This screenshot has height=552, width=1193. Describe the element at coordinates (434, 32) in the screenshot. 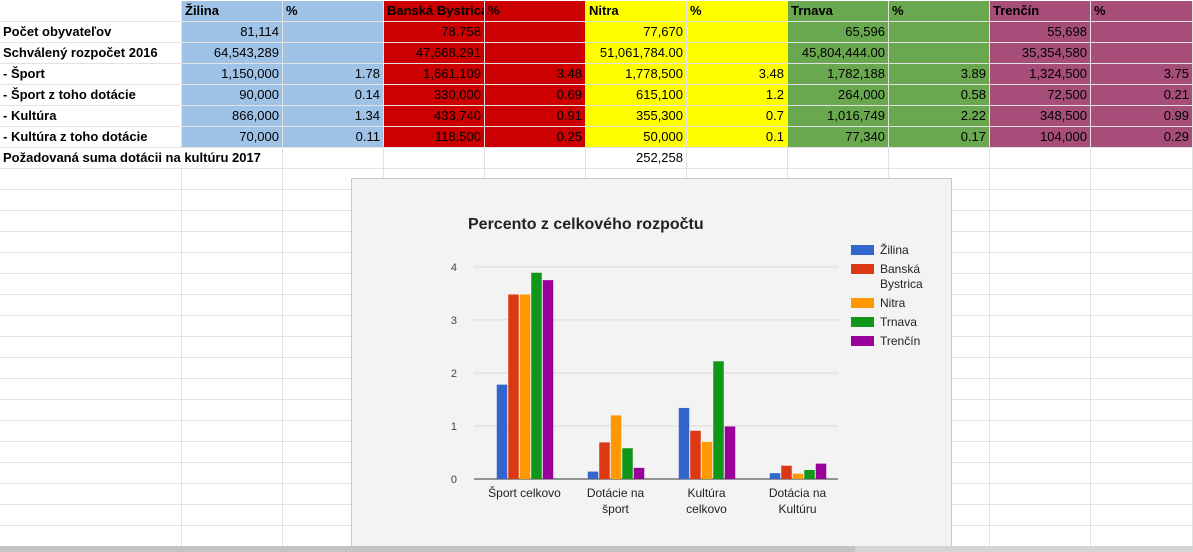

I see `data-cell: 78,758` at that location.